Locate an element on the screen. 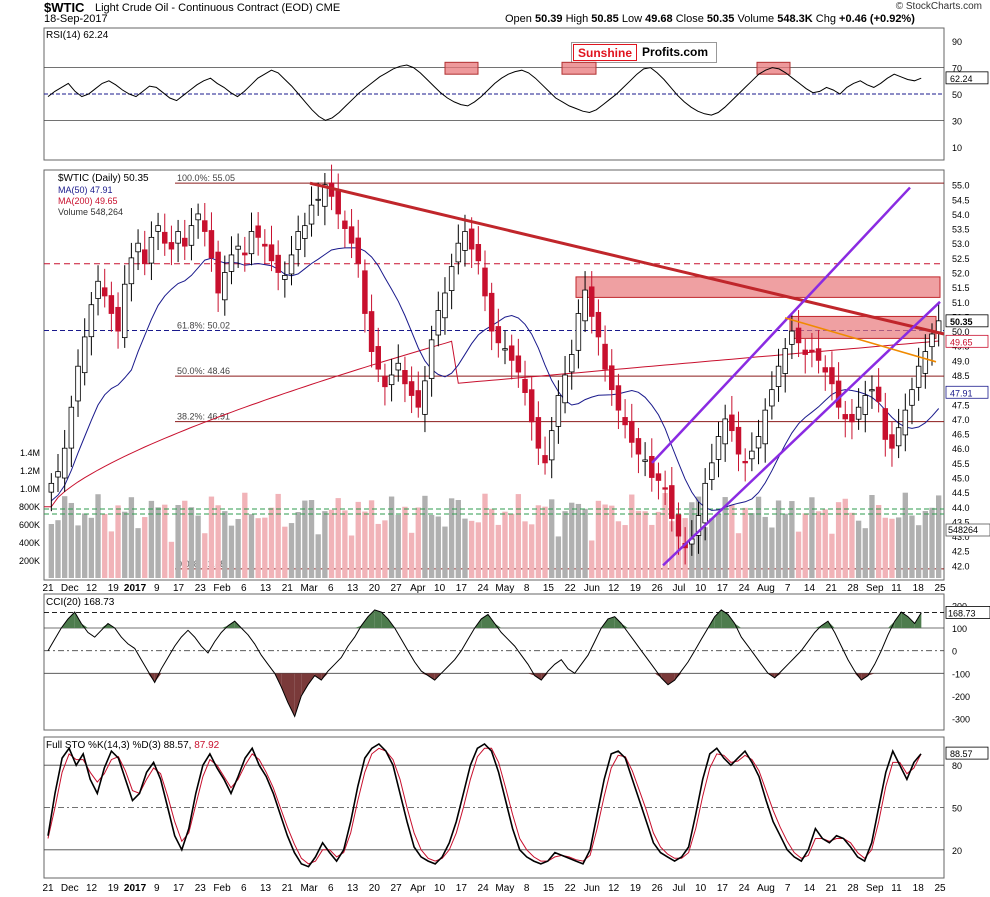 The image size is (990, 897). price-tick-label: 44.0 is located at coordinates (961, 508).